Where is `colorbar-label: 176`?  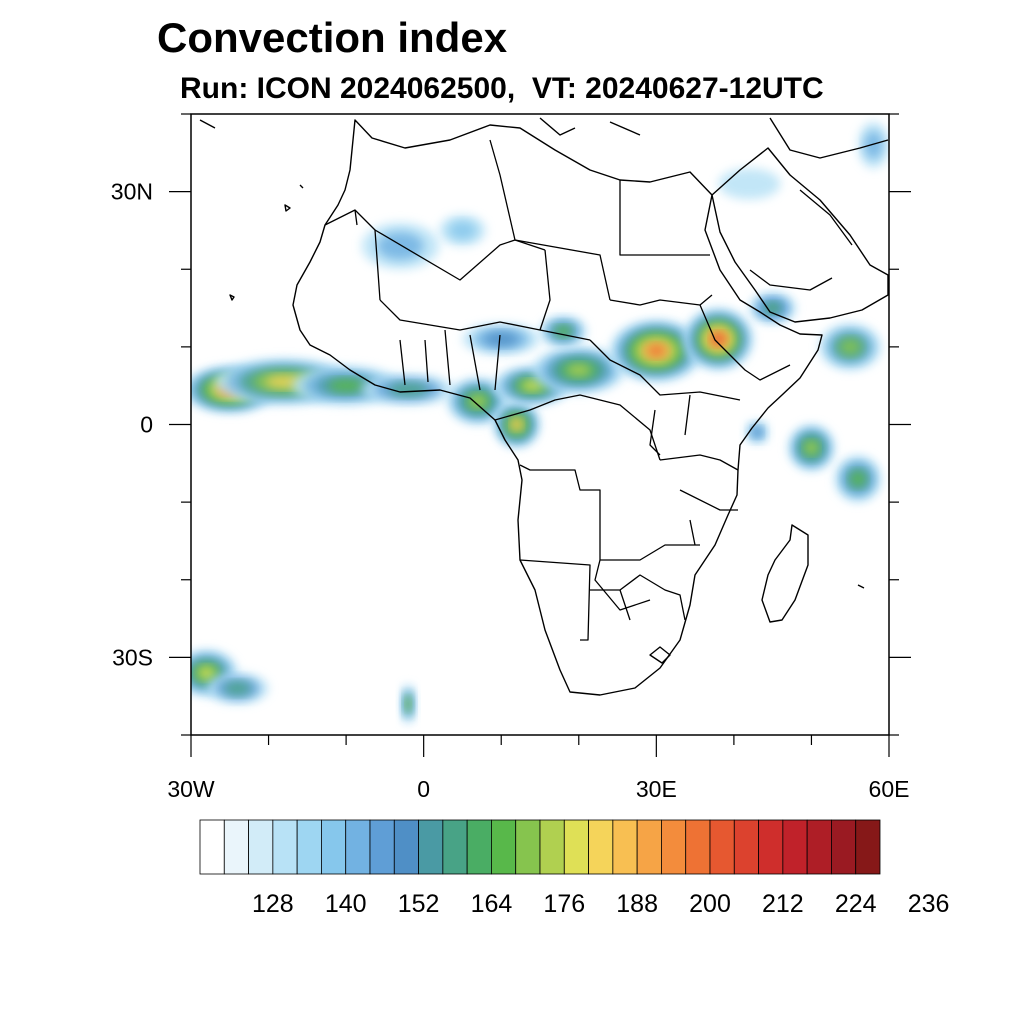 colorbar-label: 176 is located at coordinates (564, 904).